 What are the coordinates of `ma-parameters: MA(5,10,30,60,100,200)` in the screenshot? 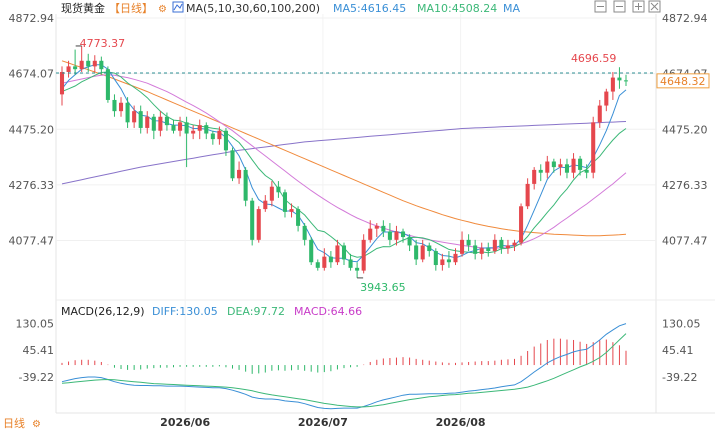 It's located at (253, 8).